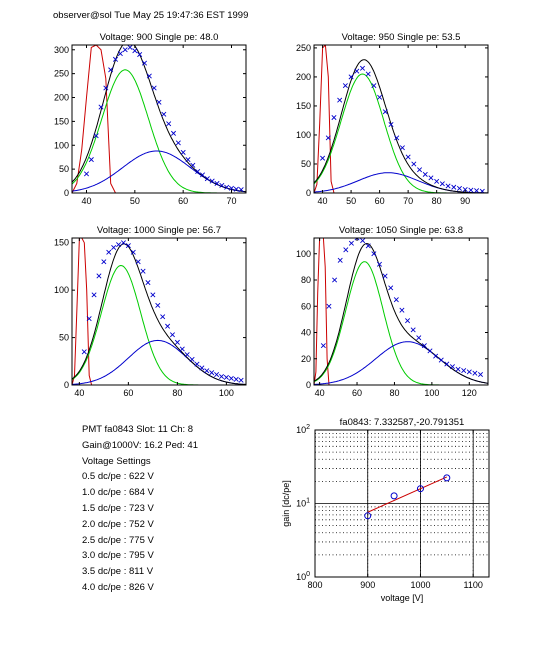  Describe the element at coordinates (118, 508) in the screenshot. I see `setting-line: 1.5 dc/pe : 723 V` at that location.